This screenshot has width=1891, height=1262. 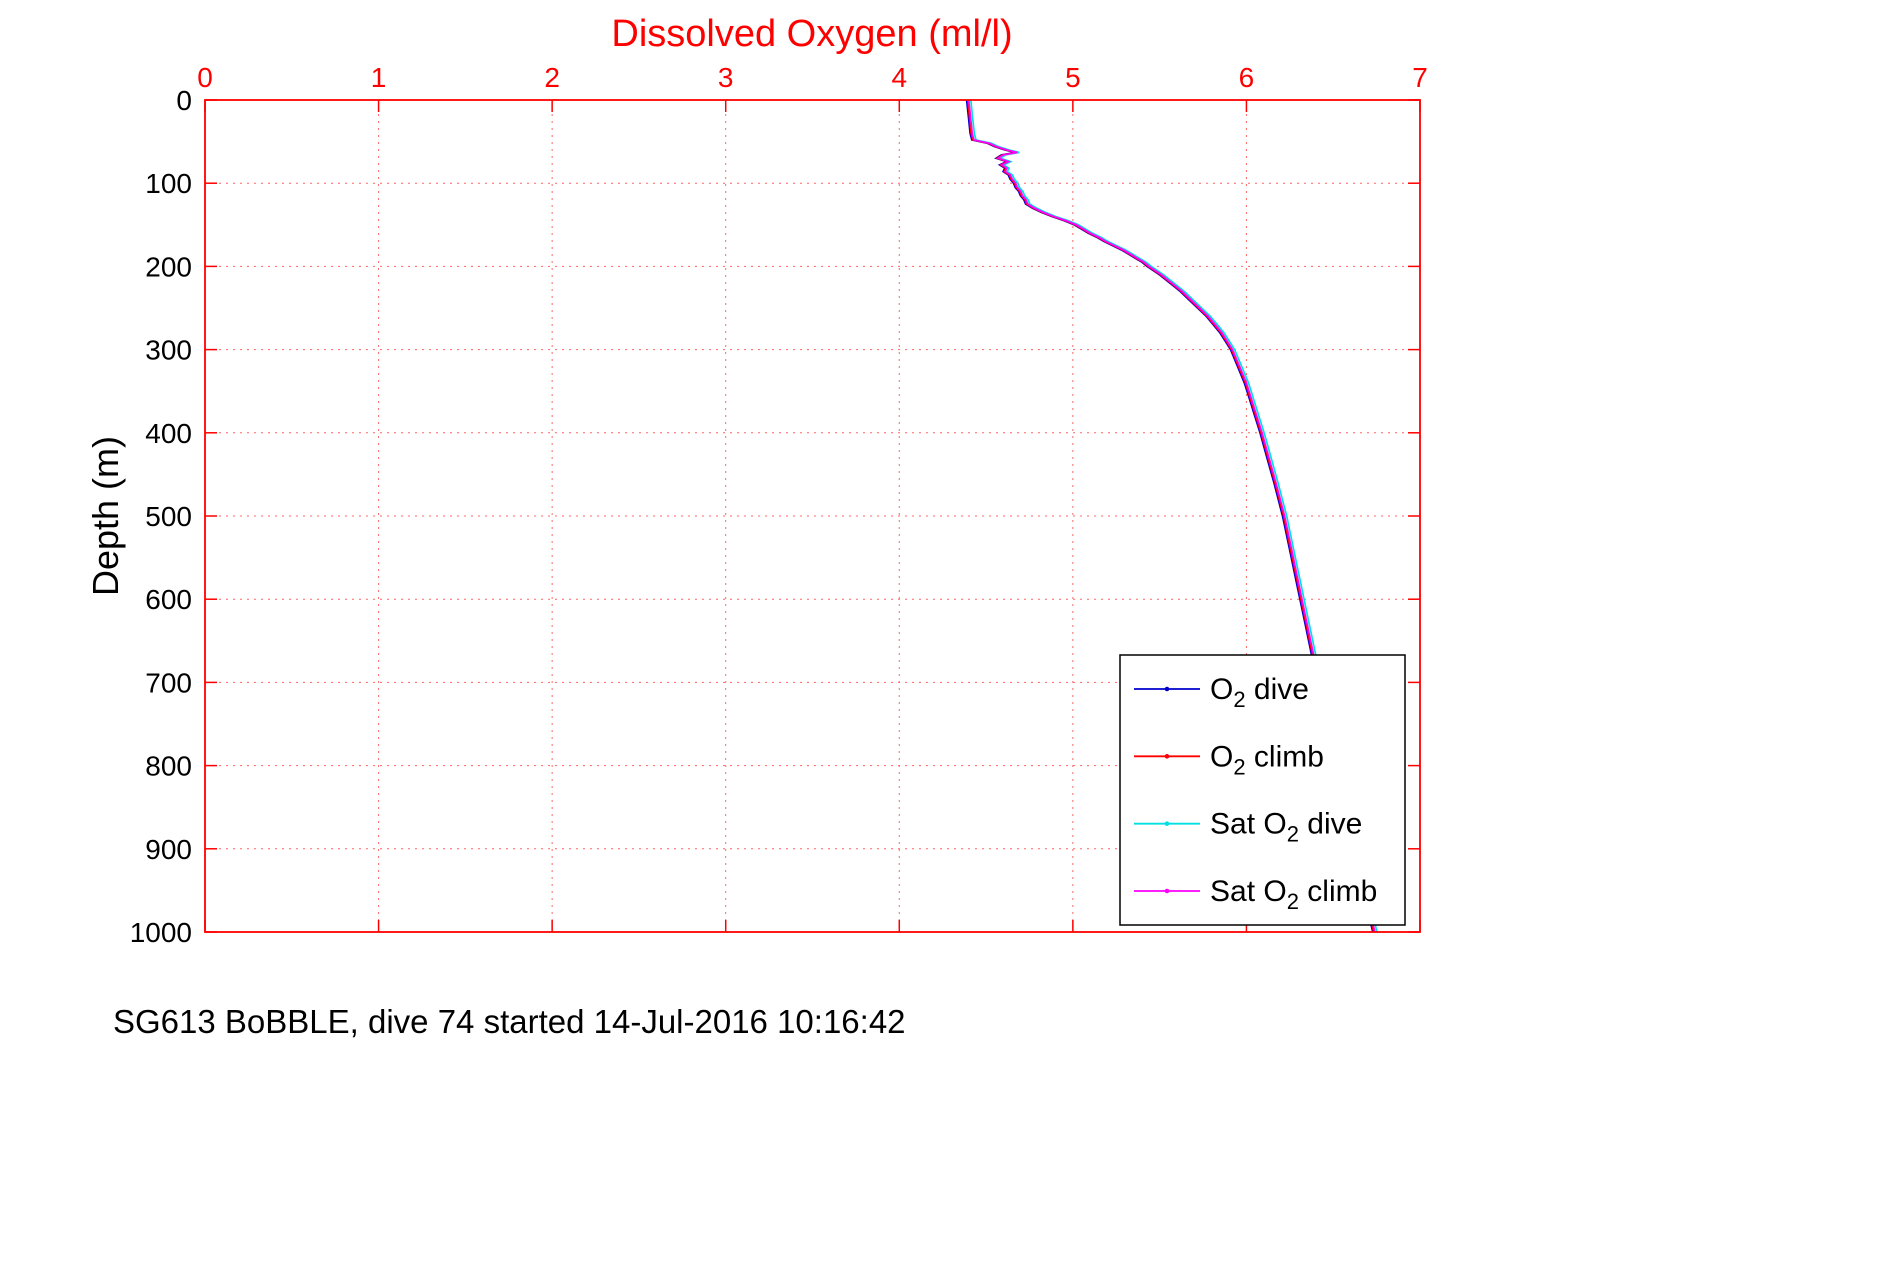 What do you see at coordinates (1267, 759) in the screenshot?
I see `legend-label: O2 climb` at bounding box center [1267, 759].